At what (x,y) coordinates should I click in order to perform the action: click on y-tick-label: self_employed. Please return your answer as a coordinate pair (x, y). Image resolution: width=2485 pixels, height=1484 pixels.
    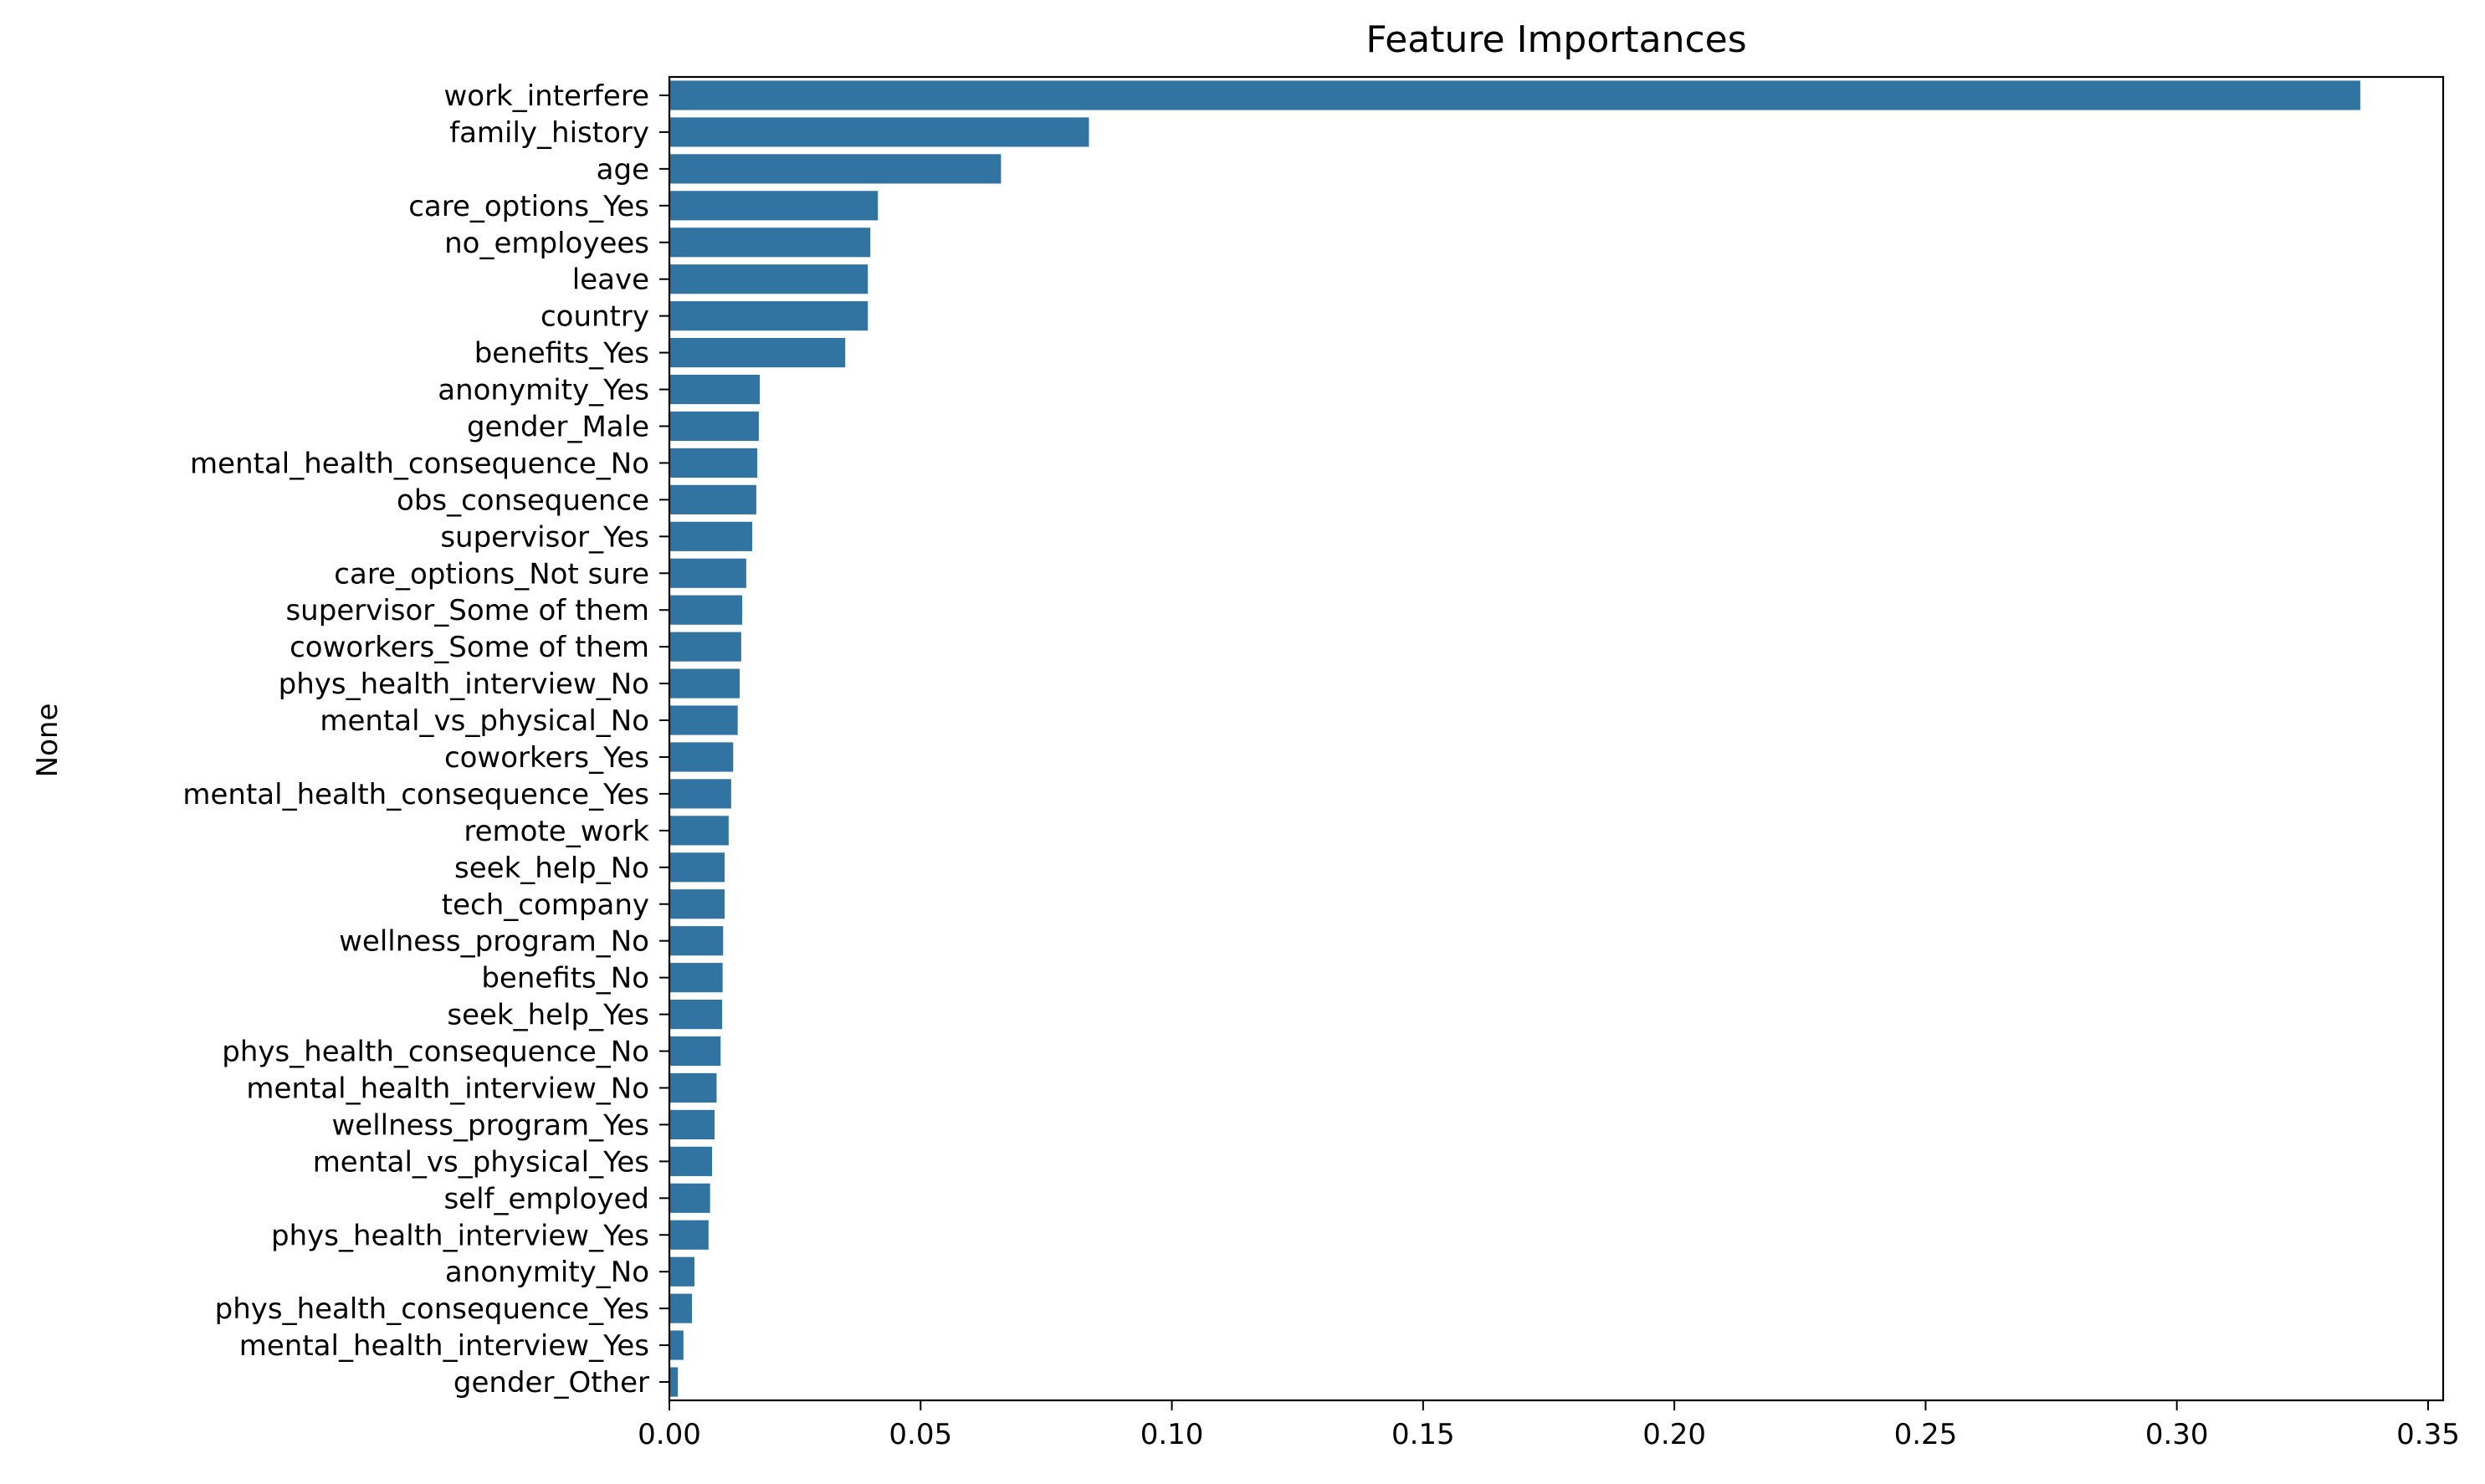
    Looking at the image, I should click on (546, 1198).